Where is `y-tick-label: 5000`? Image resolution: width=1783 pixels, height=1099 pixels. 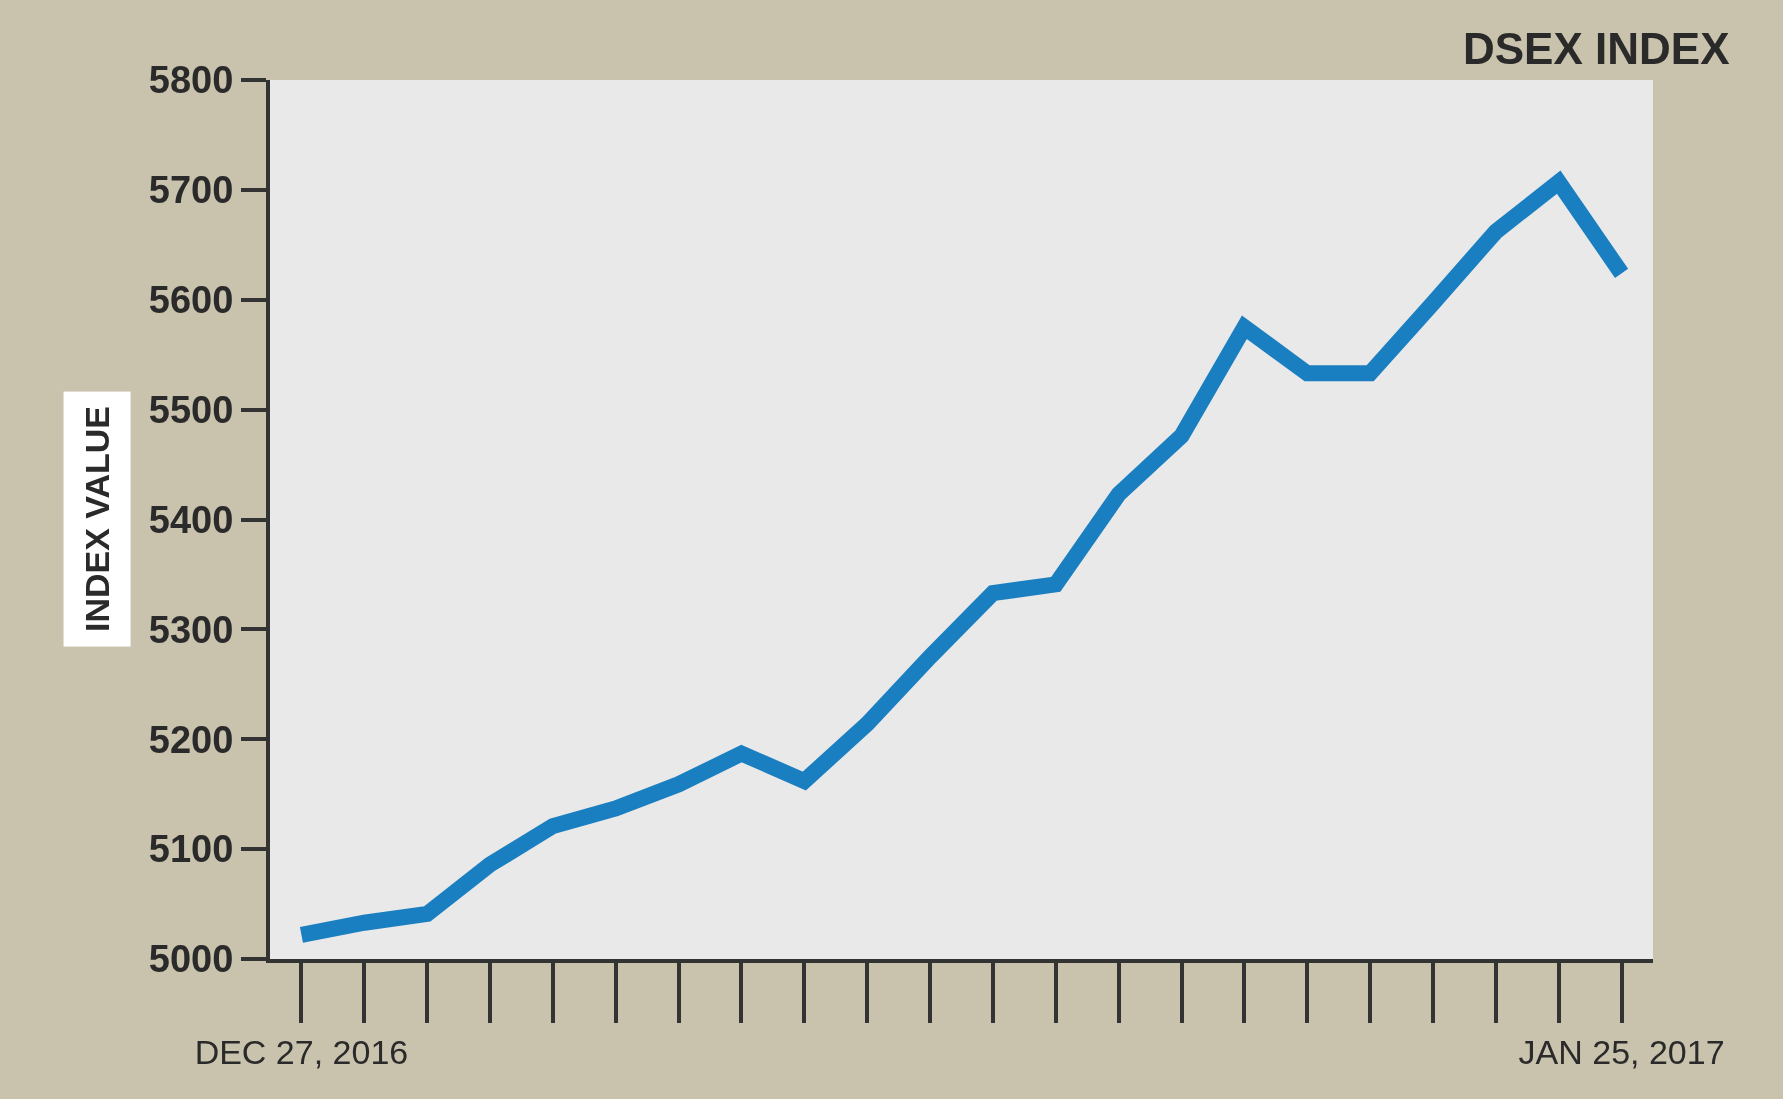 y-tick-label: 5000 is located at coordinates (191, 959).